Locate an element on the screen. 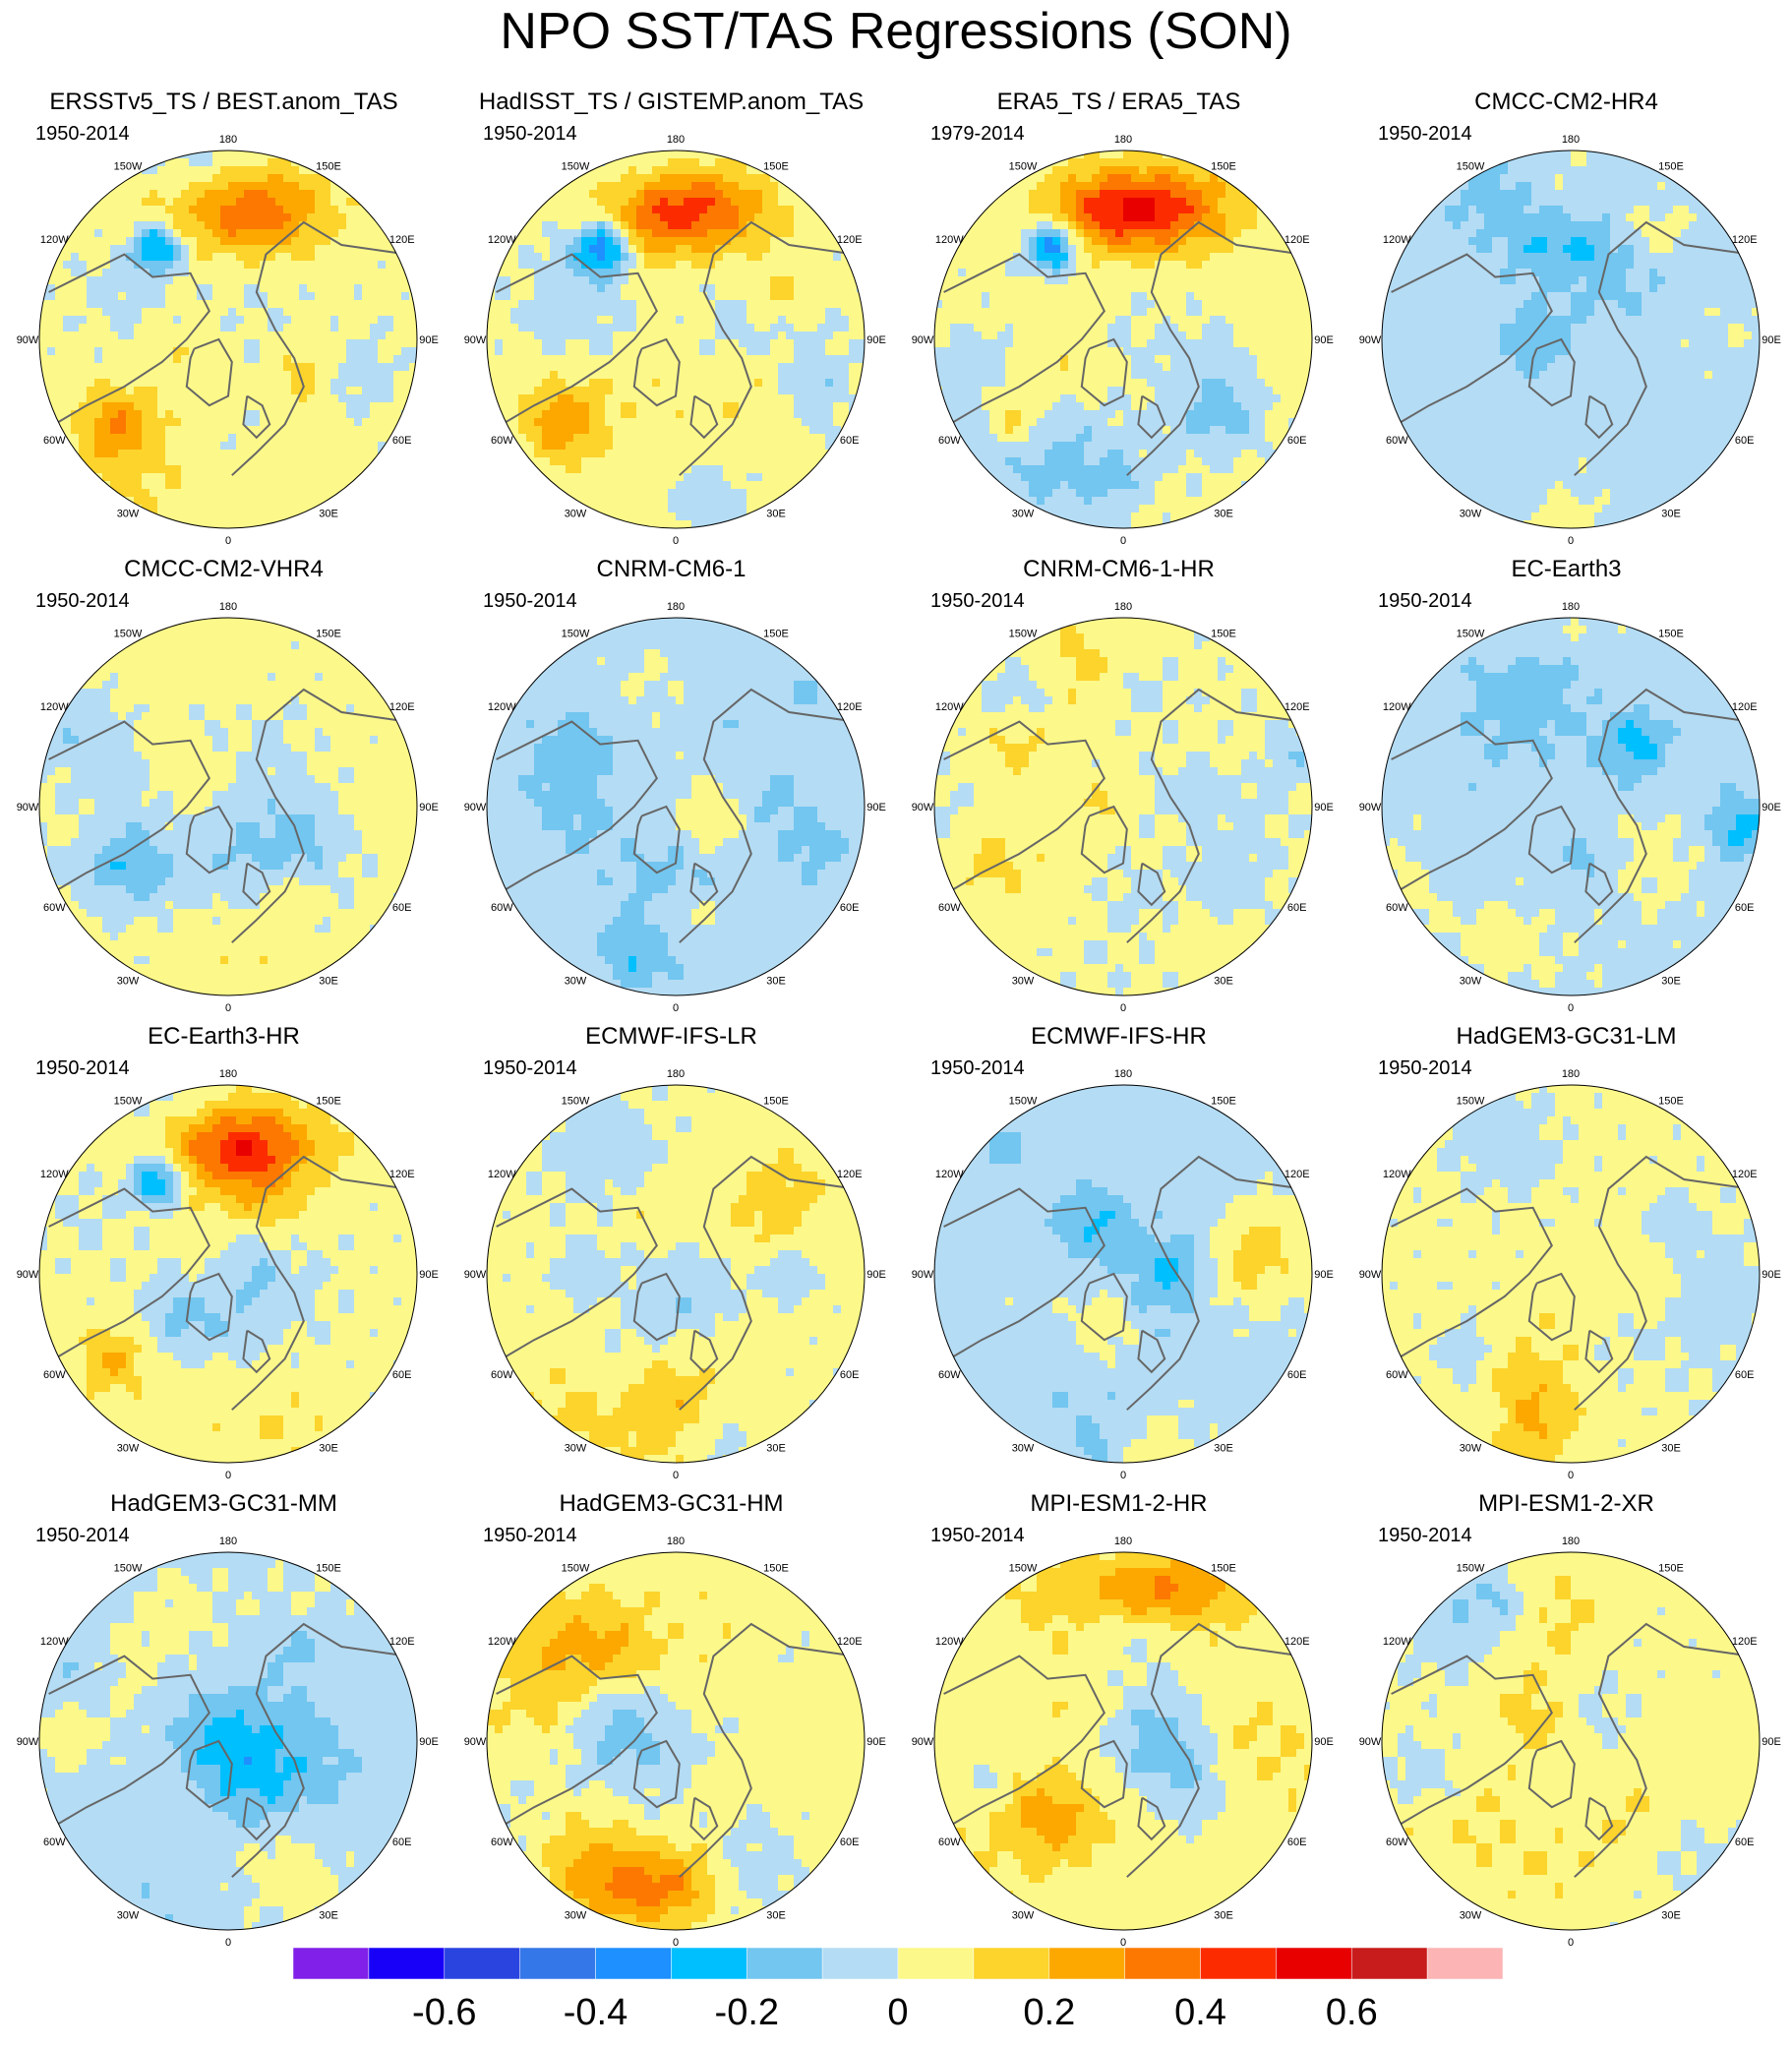  colorbar-tick-label: -0.4 is located at coordinates (595, 2012).